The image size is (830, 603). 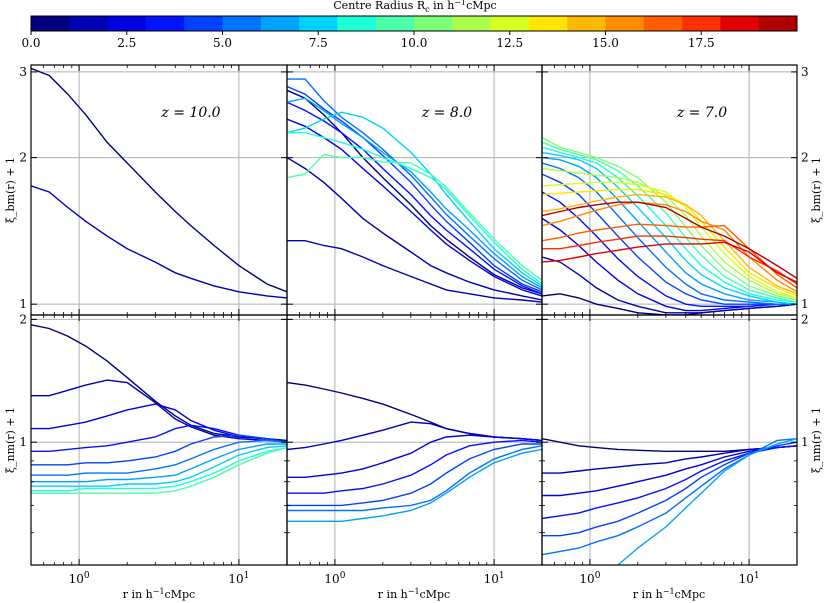 What do you see at coordinates (414, 43) in the screenshot?
I see `colorbar-tick-label: 10.0` at bounding box center [414, 43].